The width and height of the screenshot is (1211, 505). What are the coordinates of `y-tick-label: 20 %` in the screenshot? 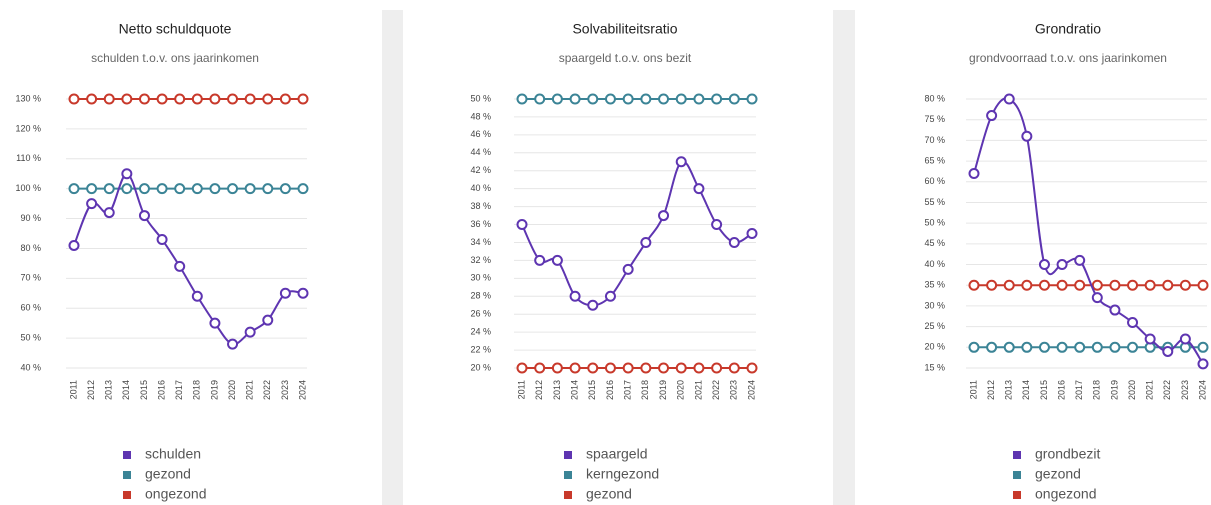 It's located at (480, 367).